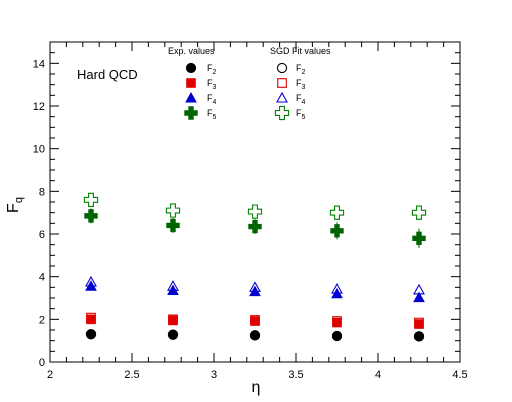 The height and width of the screenshot is (402, 512). I want to click on legend-header-exp: Exp. values, so click(191, 51).